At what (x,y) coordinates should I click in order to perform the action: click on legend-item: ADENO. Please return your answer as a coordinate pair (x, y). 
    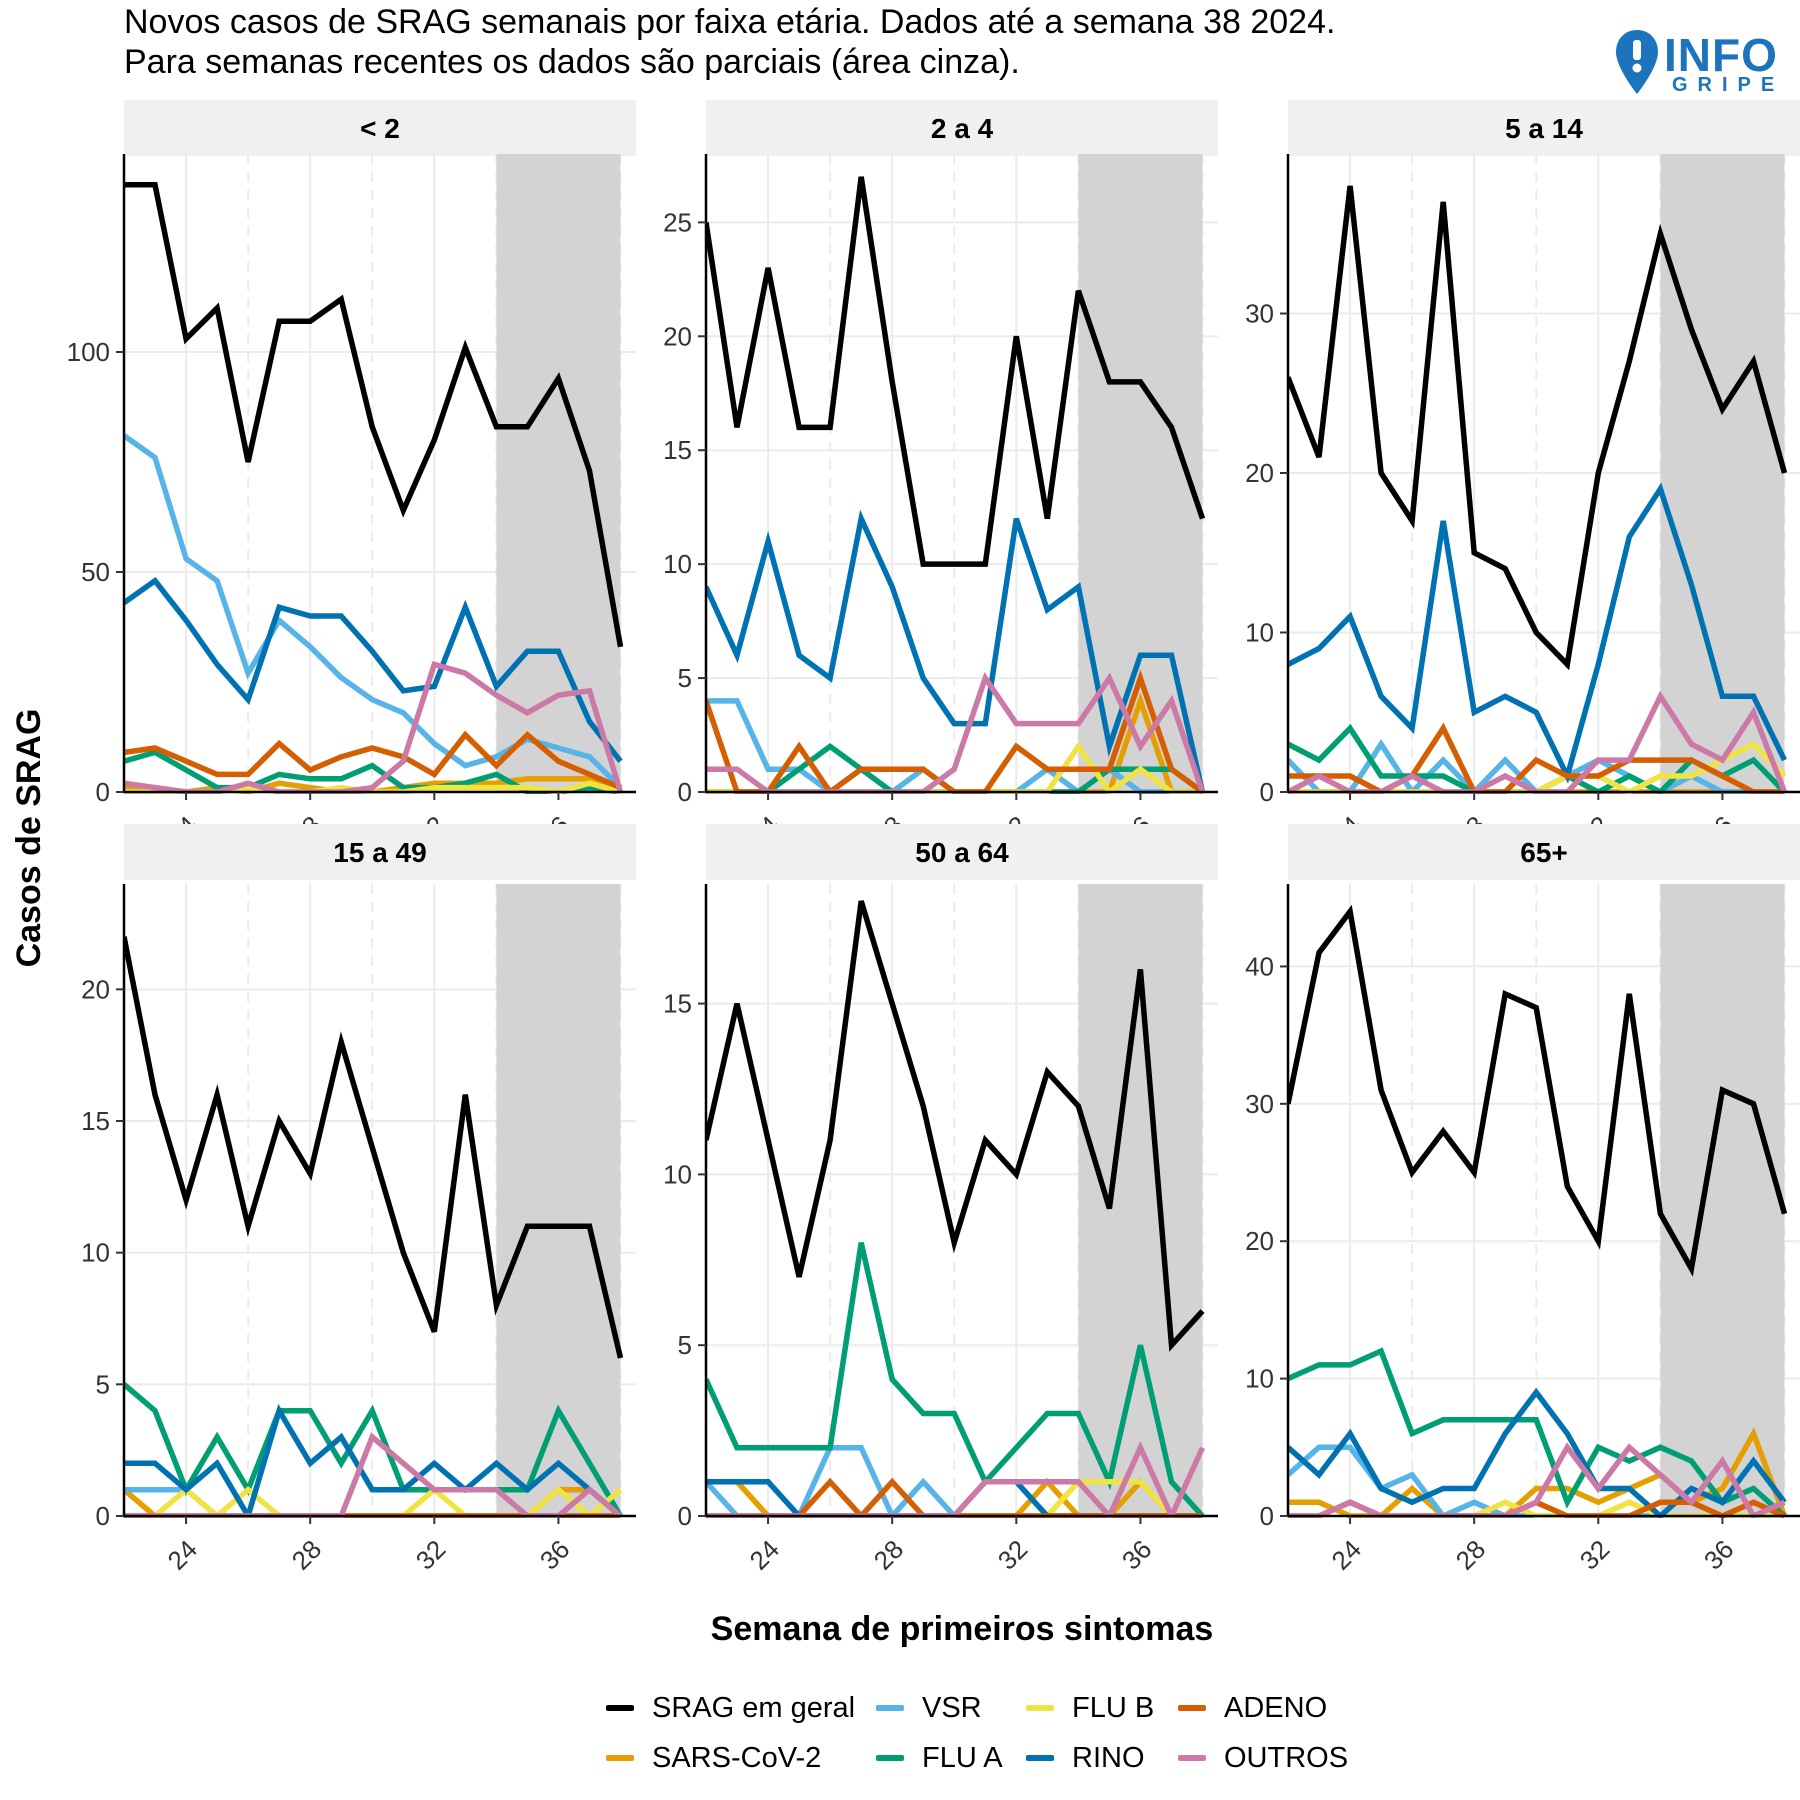
    Looking at the image, I should click on (1252, 1708).